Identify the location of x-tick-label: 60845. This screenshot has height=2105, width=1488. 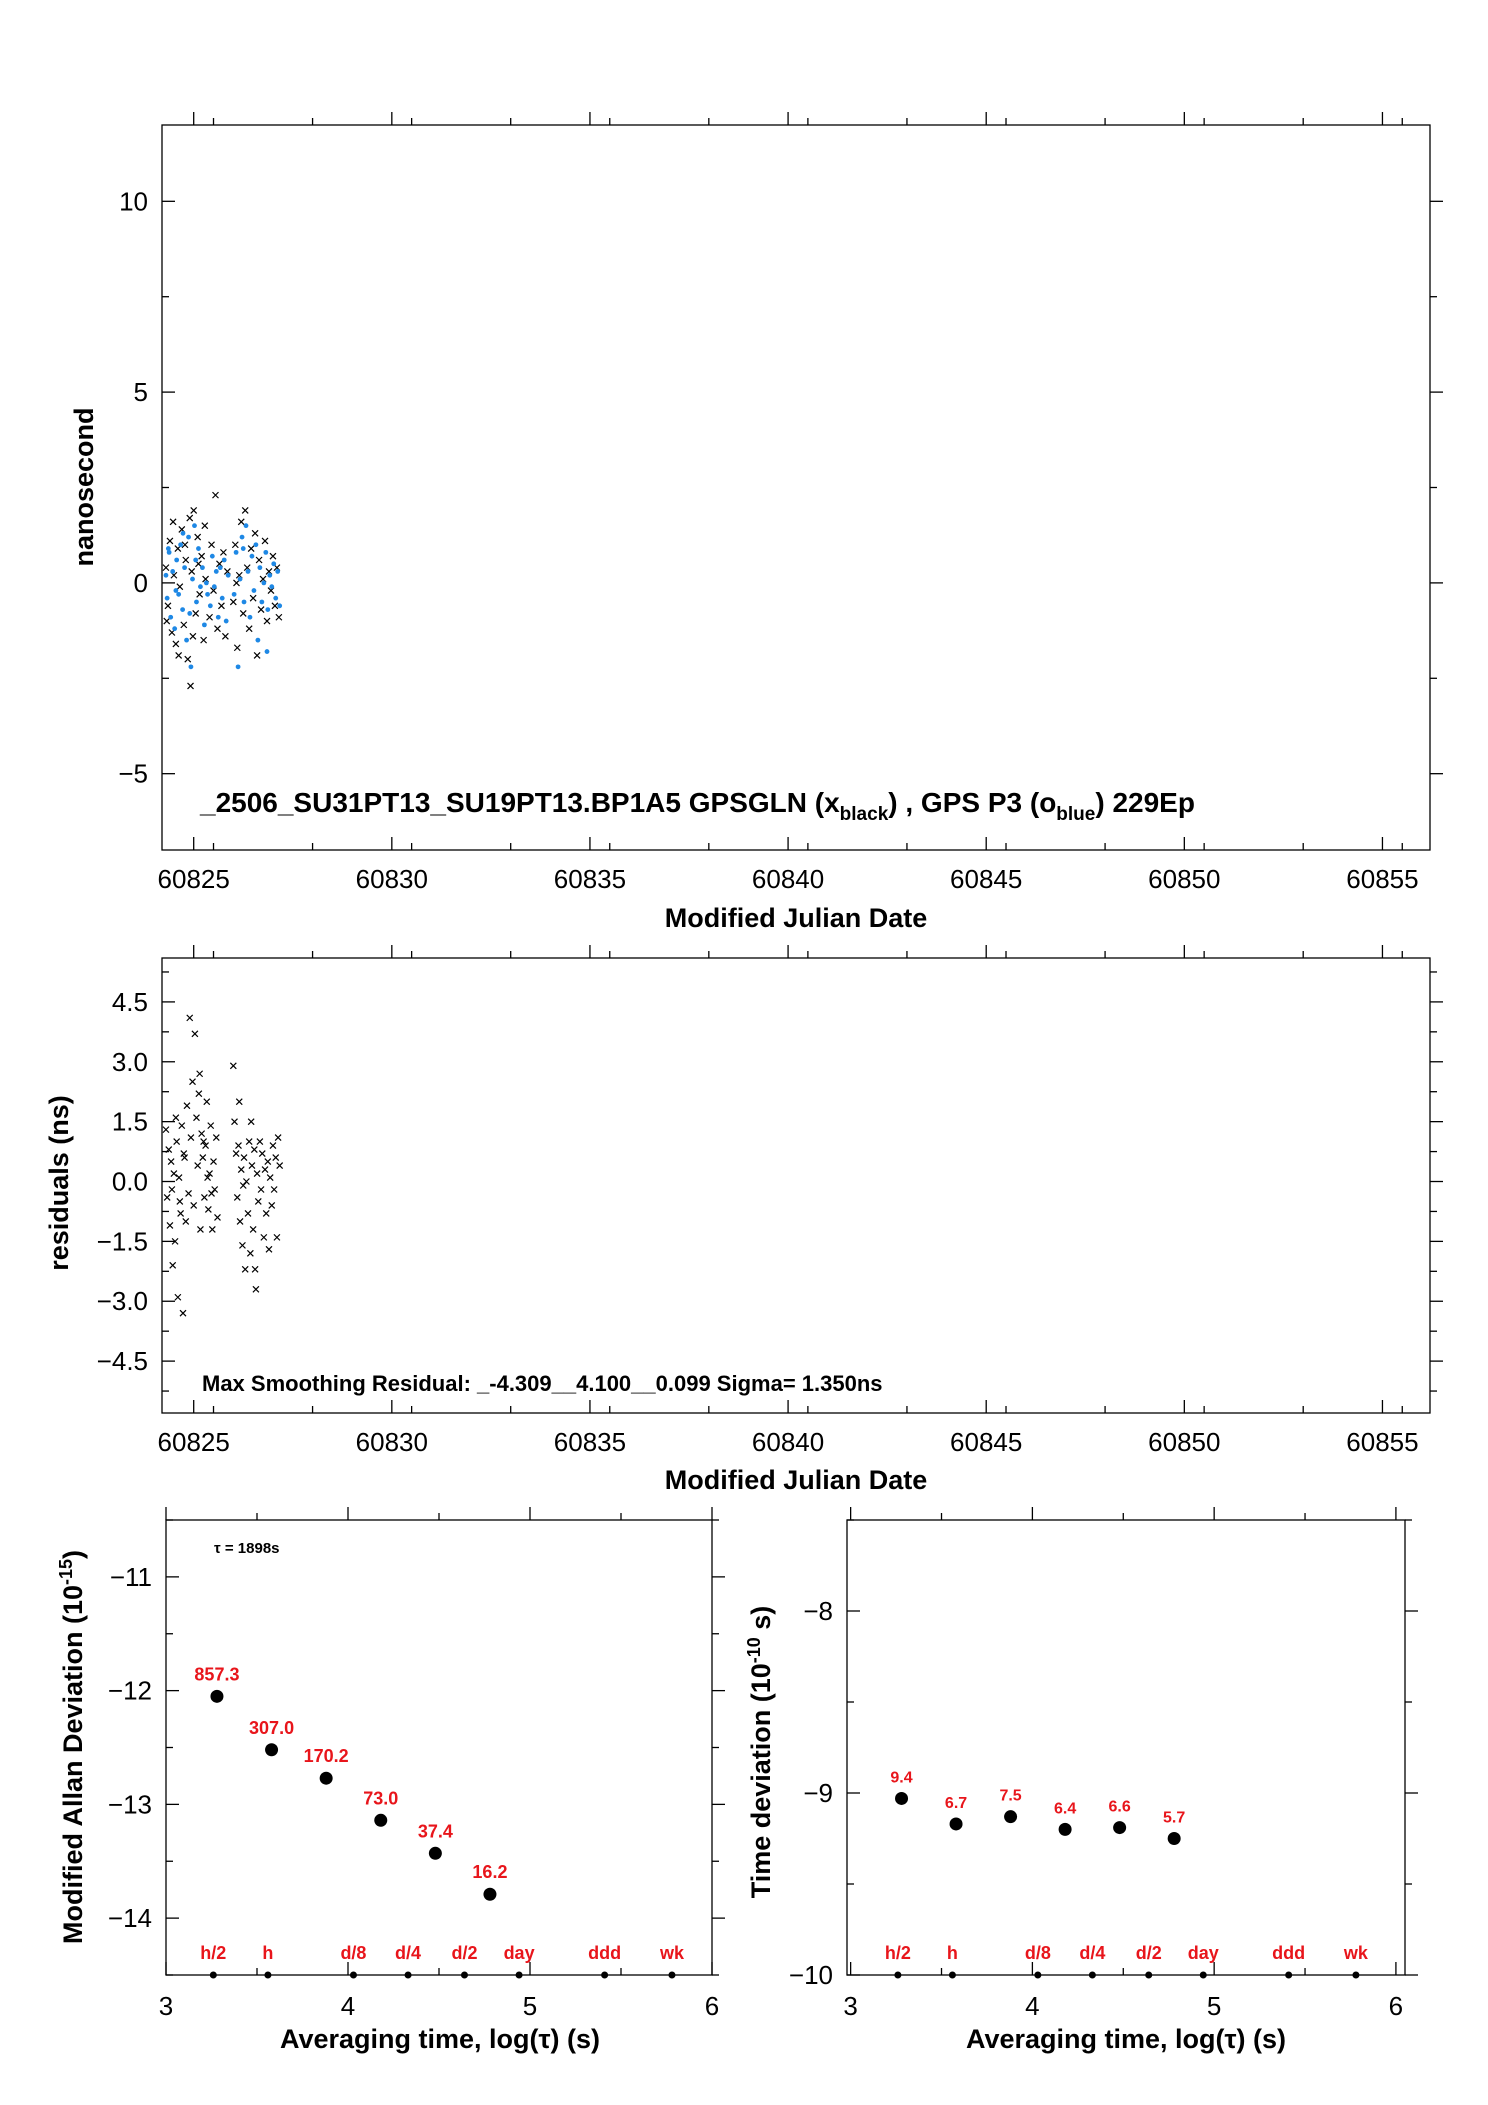
(986, 1442).